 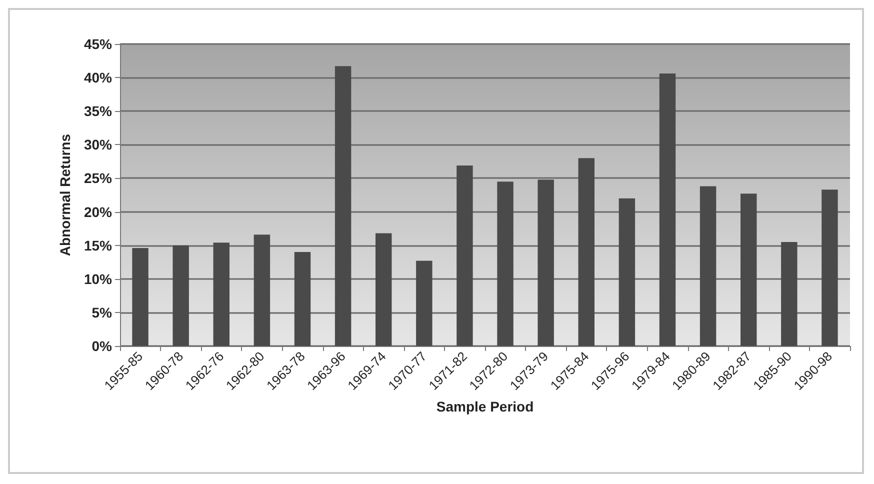 I want to click on y-tick-label: 45%, so click(x=98, y=44).